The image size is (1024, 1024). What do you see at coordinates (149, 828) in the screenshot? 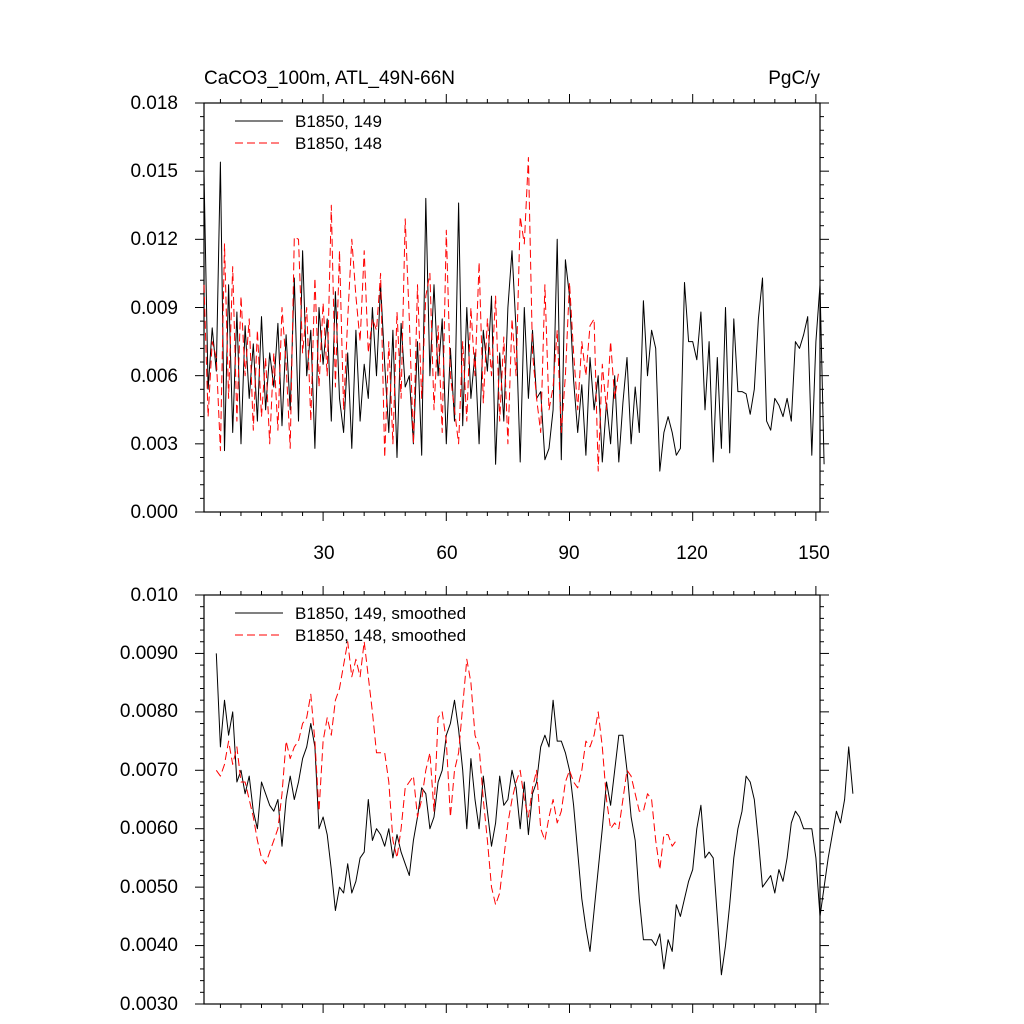
I see `bottom-y-tick-label-3: 0.0060` at bounding box center [149, 828].